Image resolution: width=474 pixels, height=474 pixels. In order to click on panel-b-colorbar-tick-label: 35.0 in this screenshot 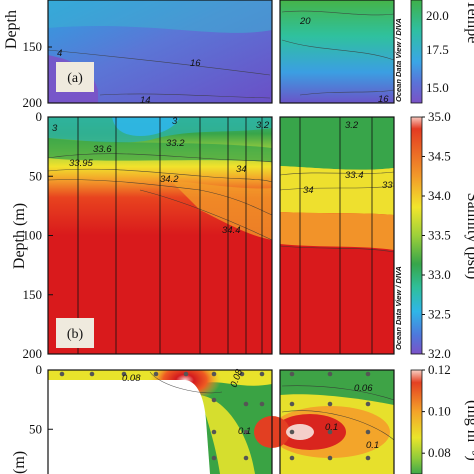, I will do `click(439, 116)`.